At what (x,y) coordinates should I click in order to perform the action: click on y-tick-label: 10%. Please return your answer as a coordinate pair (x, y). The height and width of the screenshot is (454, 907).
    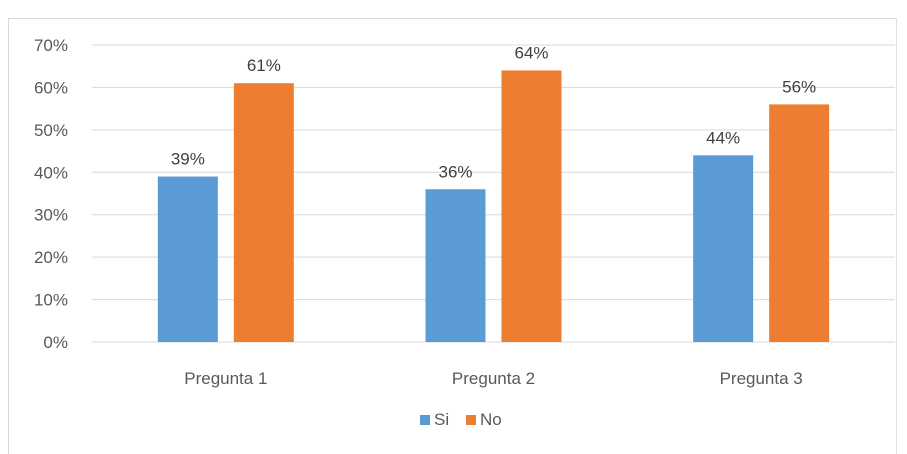
    Looking at the image, I should click on (51, 300).